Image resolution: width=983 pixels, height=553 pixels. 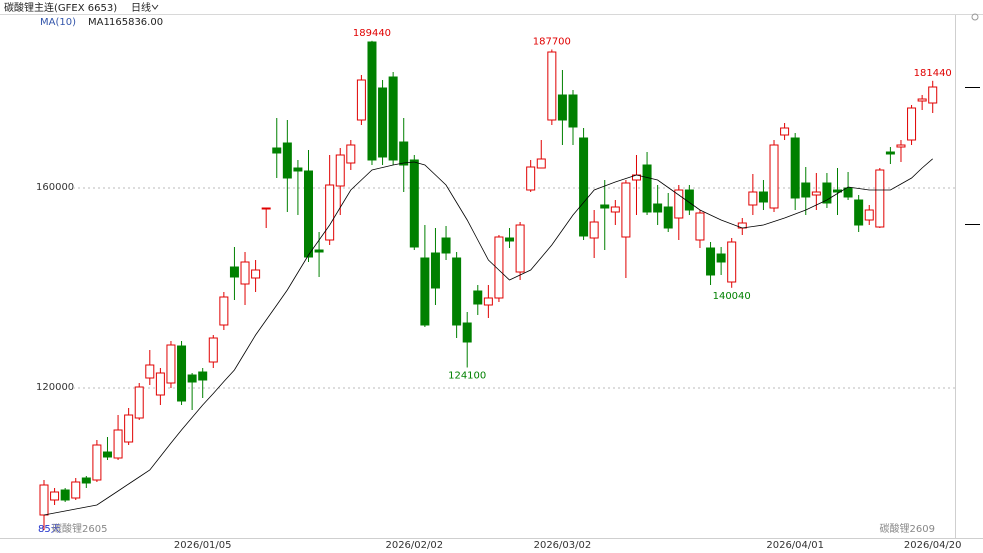 I want to click on x-tick-label: 2026/04/20, so click(x=933, y=545).